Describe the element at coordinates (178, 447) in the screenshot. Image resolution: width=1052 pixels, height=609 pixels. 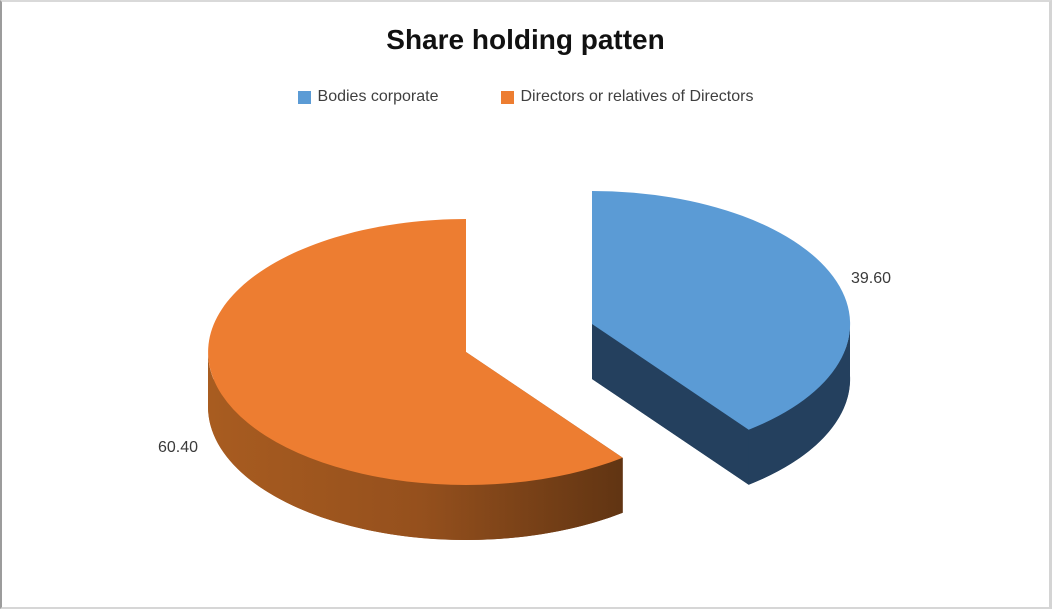
I see `data-label-directors: 60.40` at that location.